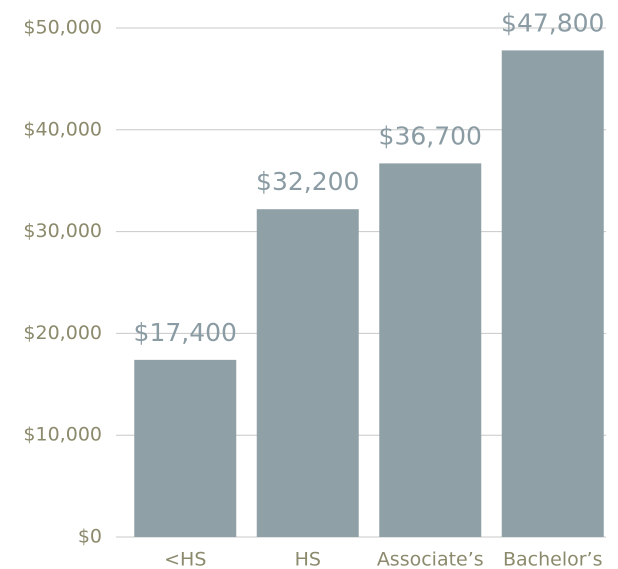 This screenshot has height=569, width=618. Describe the element at coordinates (62, 435) in the screenshot. I see `y-tick-label: $10,000` at that location.